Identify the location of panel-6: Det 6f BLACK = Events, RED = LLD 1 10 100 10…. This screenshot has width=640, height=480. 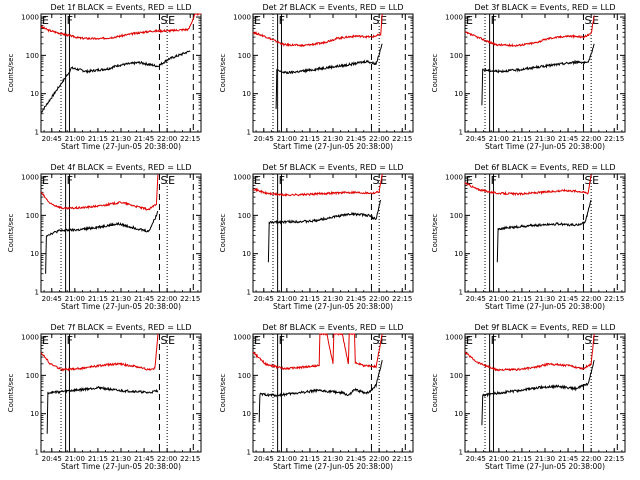
(528, 237).